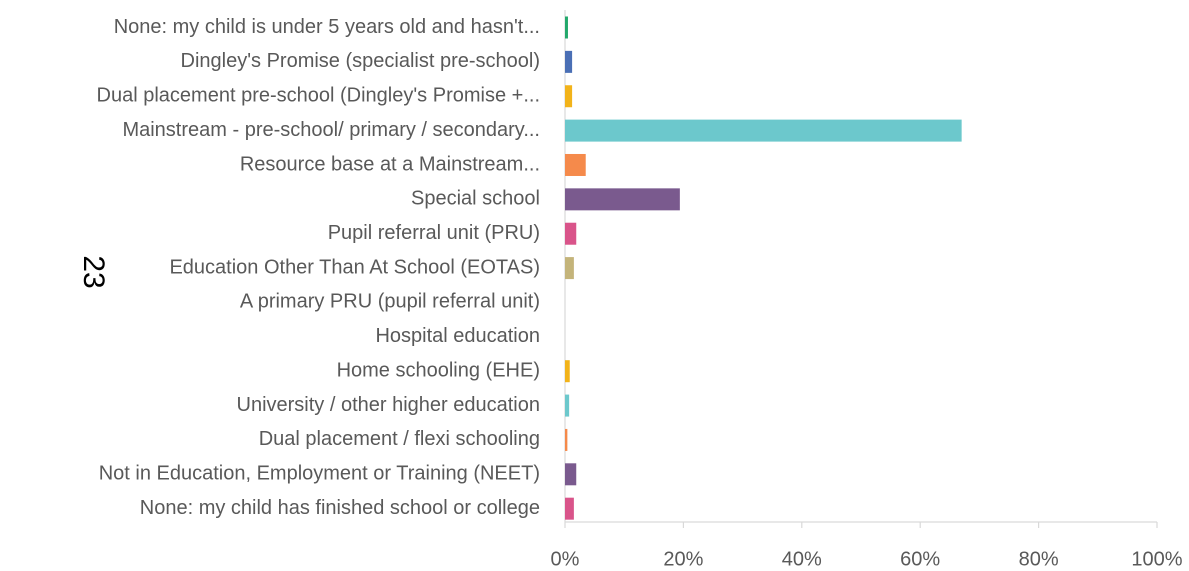  I want to click on x-tick-label: 20%, so click(683, 559).